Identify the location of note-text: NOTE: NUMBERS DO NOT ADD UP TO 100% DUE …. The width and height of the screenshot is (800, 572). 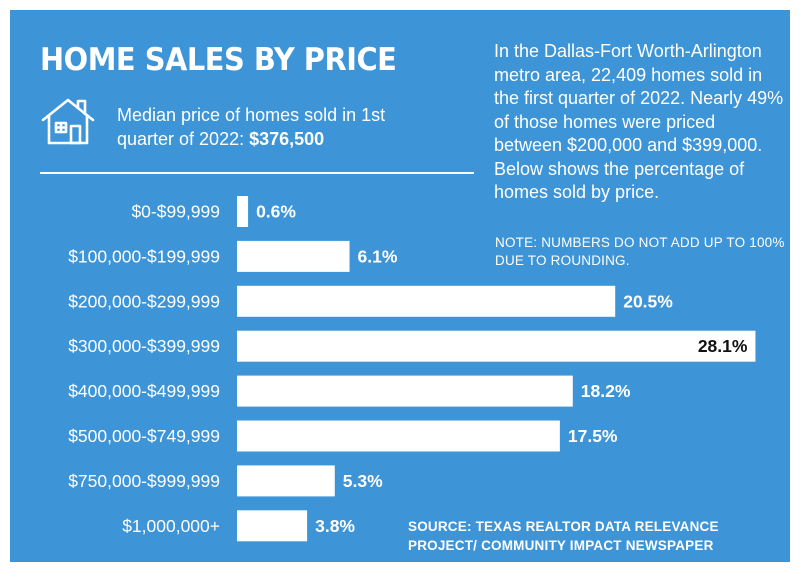
(640, 251).